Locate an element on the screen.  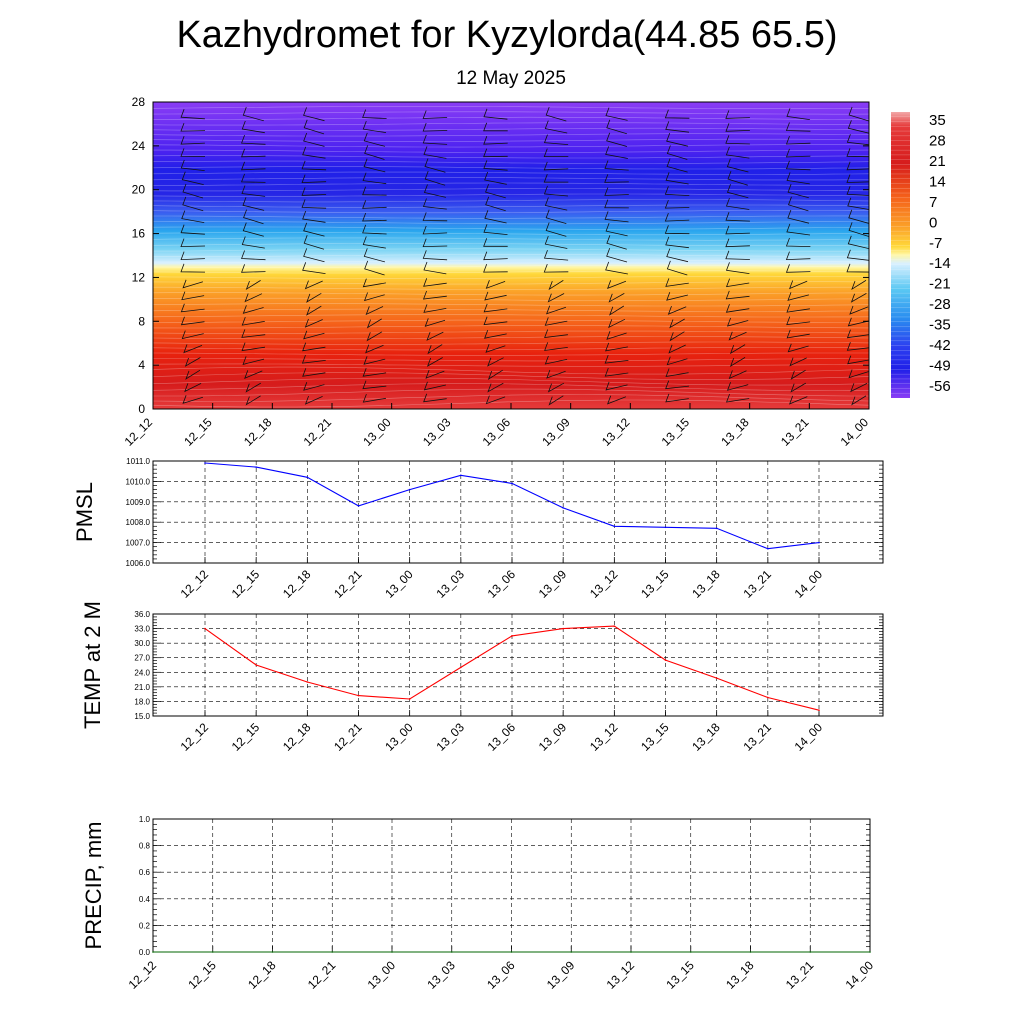
y-tick-label: 16 is located at coordinates (139, 234).